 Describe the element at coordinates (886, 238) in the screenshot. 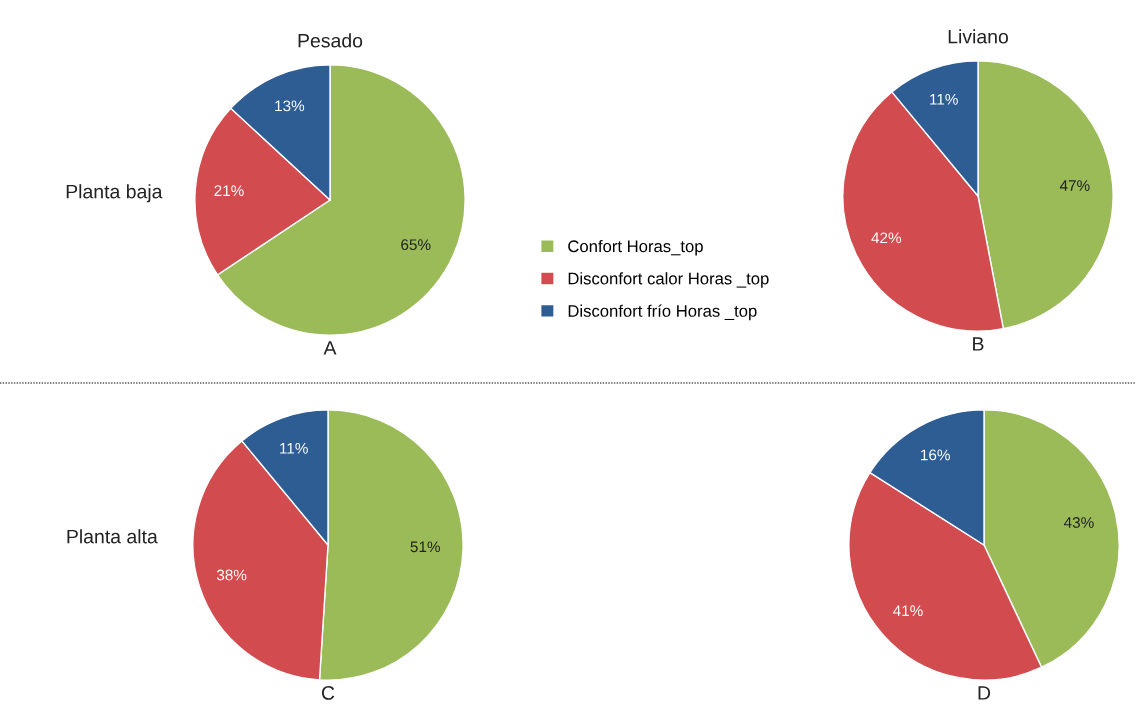

I see `data-label: 42%` at that location.